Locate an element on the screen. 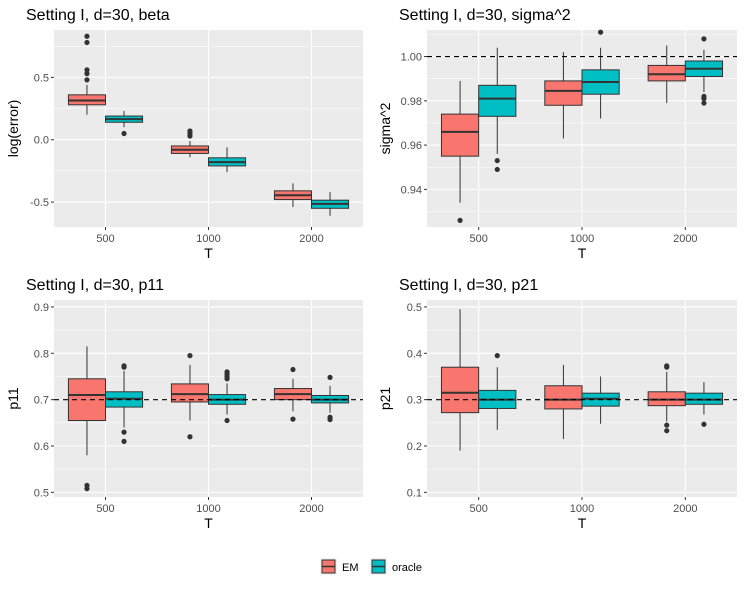 This screenshot has height=597, width=747. legend: EM oracle is located at coordinates (371, 566).